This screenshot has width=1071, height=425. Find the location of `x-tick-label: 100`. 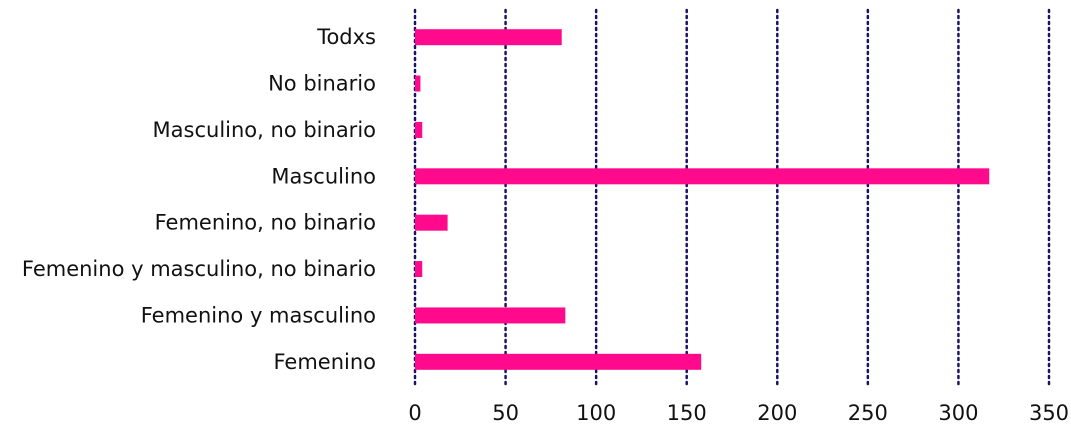

x-tick-label: 100 is located at coordinates (596, 413).